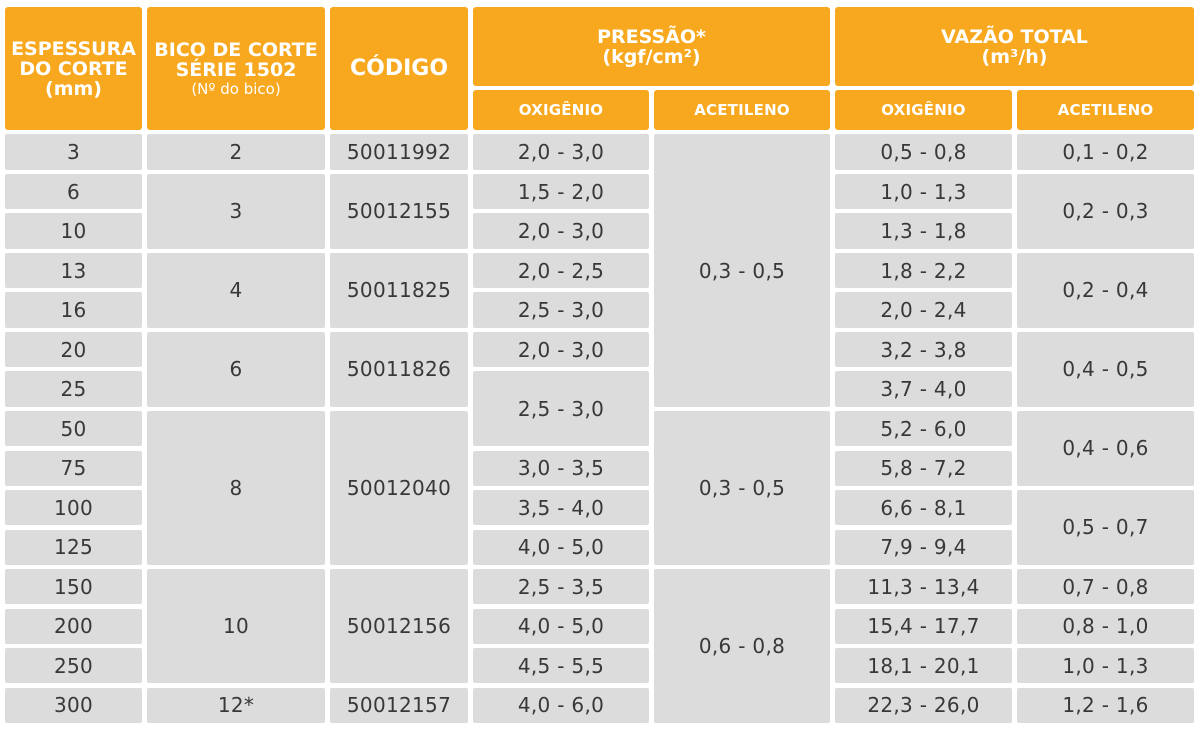  I want to click on vazao-acetileno-cell: 0,4 - 0,6, so click(1105, 448).